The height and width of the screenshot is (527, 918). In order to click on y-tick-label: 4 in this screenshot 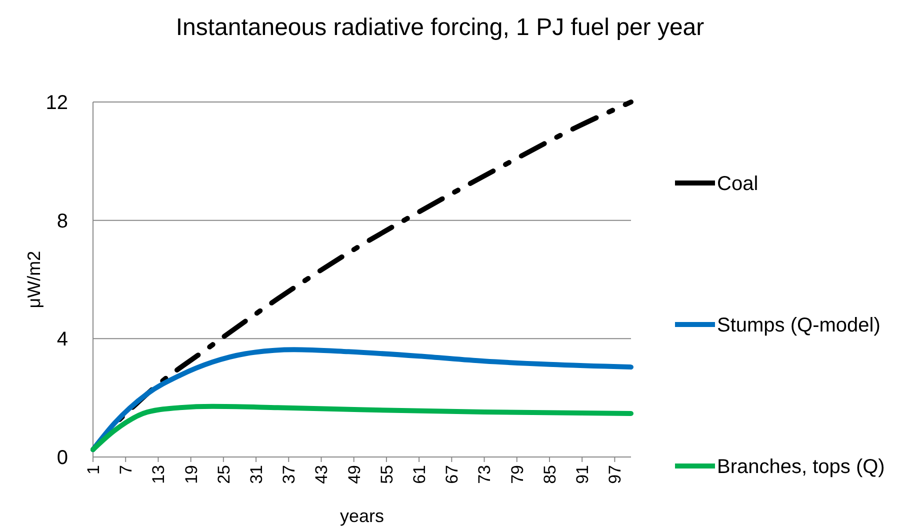, I will do `click(62, 339)`.